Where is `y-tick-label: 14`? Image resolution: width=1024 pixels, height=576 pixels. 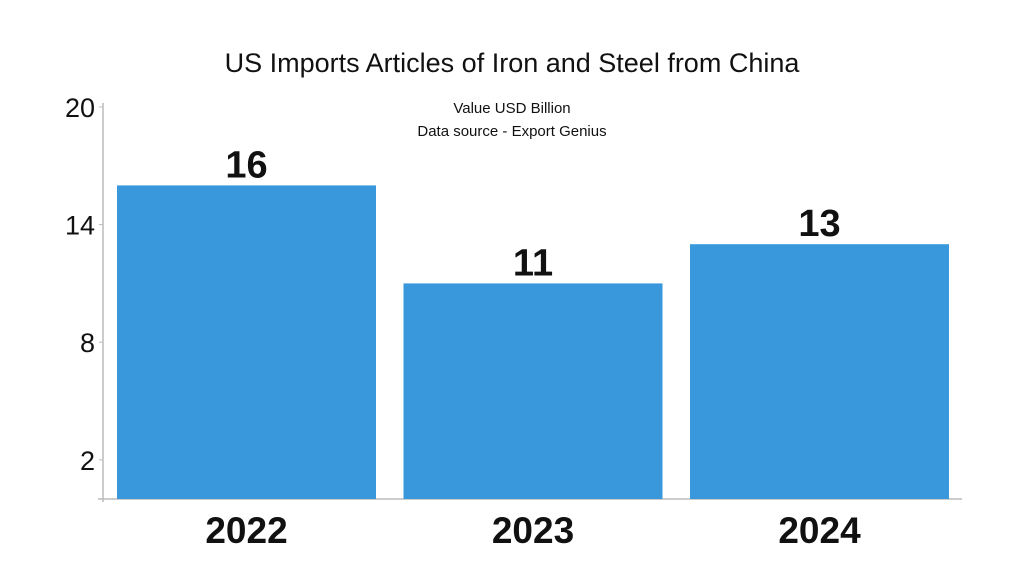 y-tick-label: 14 is located at coordinates (80, 226).